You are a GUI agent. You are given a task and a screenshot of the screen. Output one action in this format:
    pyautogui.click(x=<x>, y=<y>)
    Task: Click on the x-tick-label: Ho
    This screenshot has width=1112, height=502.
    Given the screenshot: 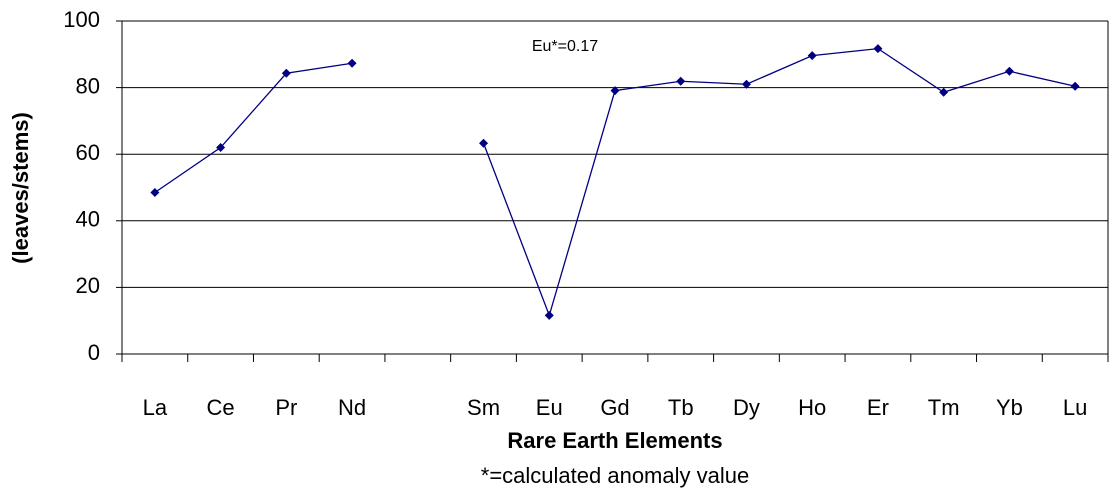 What is the action you would take?
    pyautogui.click(x=812, y=407)
    